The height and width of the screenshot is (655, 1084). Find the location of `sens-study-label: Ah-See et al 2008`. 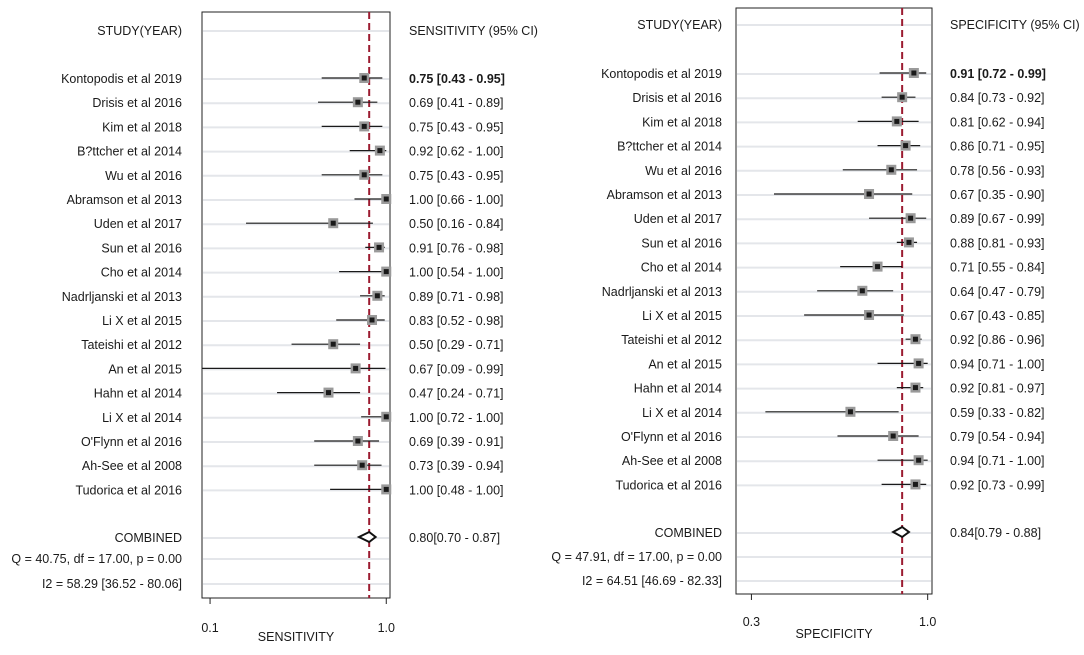

sens-study-label: Ah-See et al 2008 is located at coordinates (132, 466).